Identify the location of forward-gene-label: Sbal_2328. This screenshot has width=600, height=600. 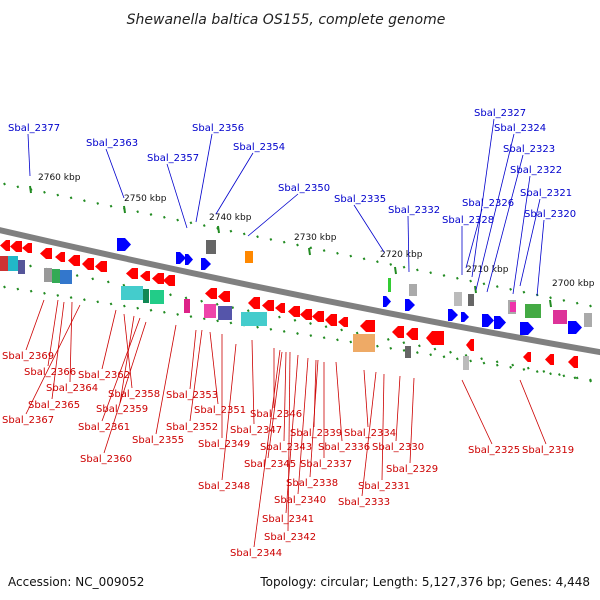
(468, 220).